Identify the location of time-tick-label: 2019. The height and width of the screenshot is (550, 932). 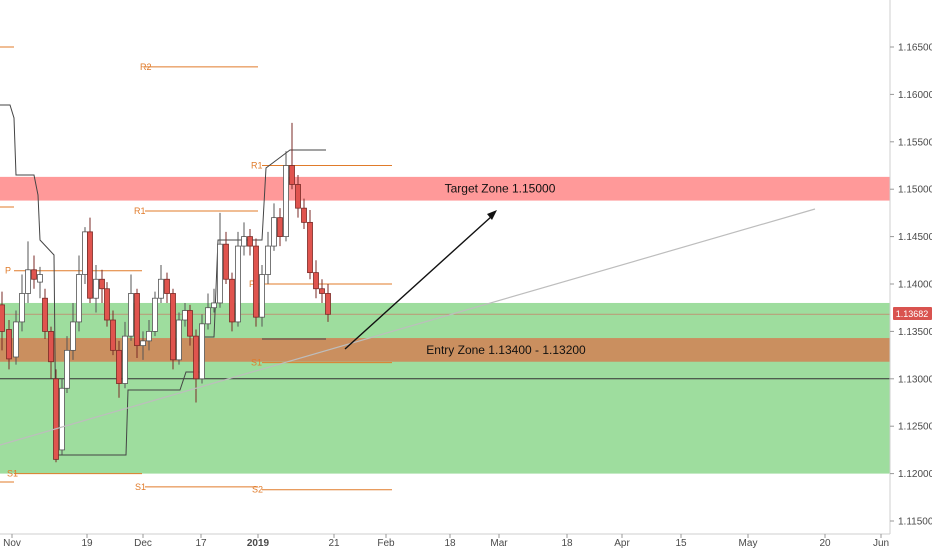
(258, 543).